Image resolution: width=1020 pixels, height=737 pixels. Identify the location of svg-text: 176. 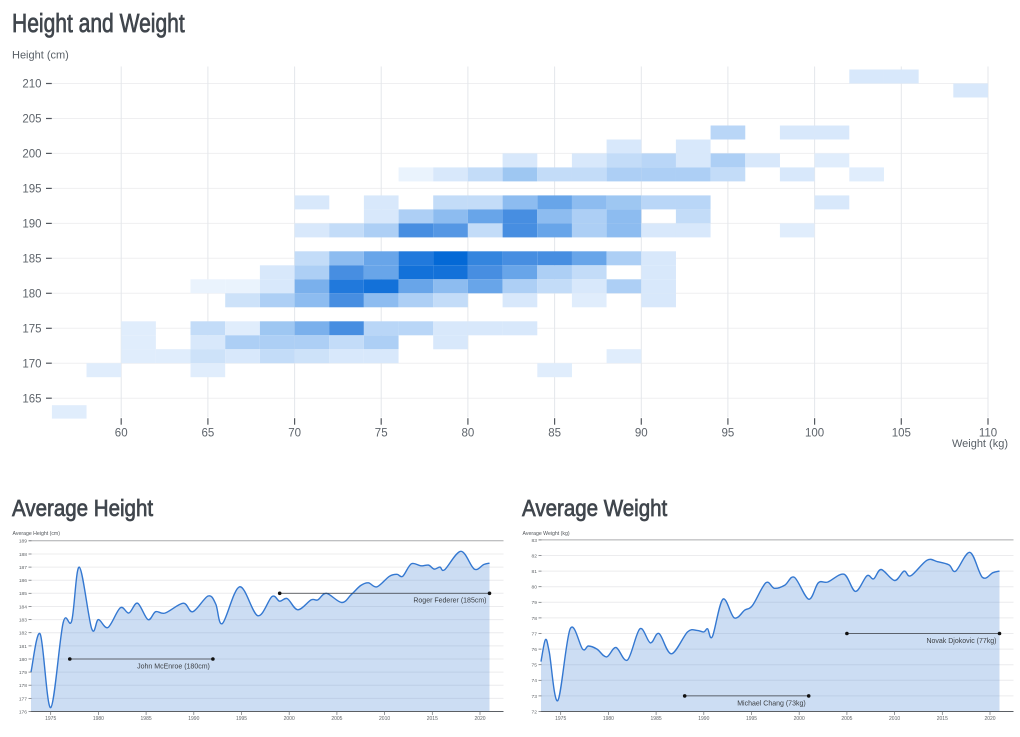
(23, 712).